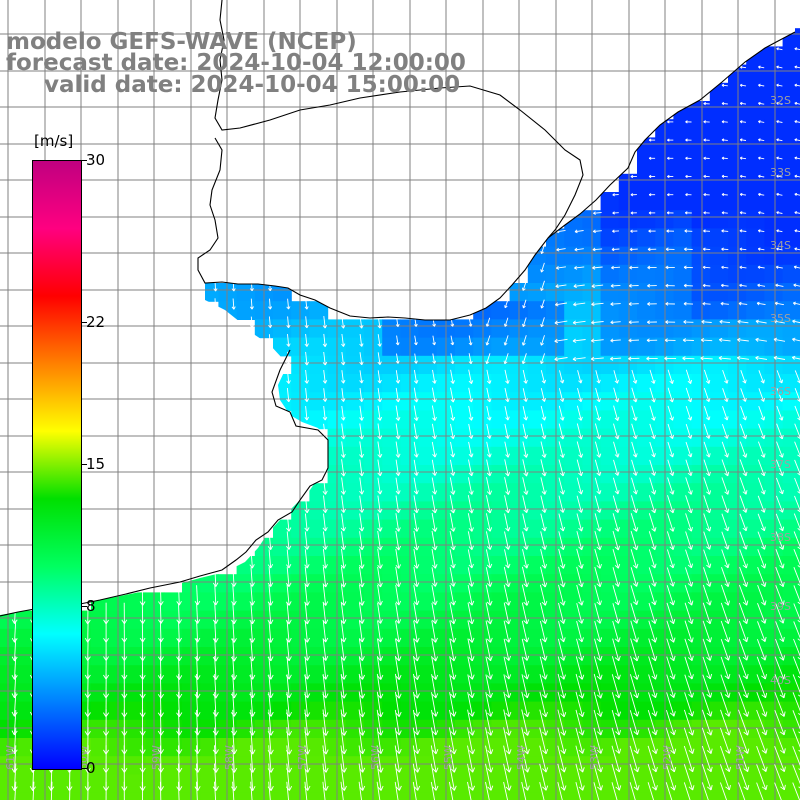 Image resolution: width=800 pixels, height=800 pixels. I want to click on colorbar-tick-label: 15, so click(96, 464).